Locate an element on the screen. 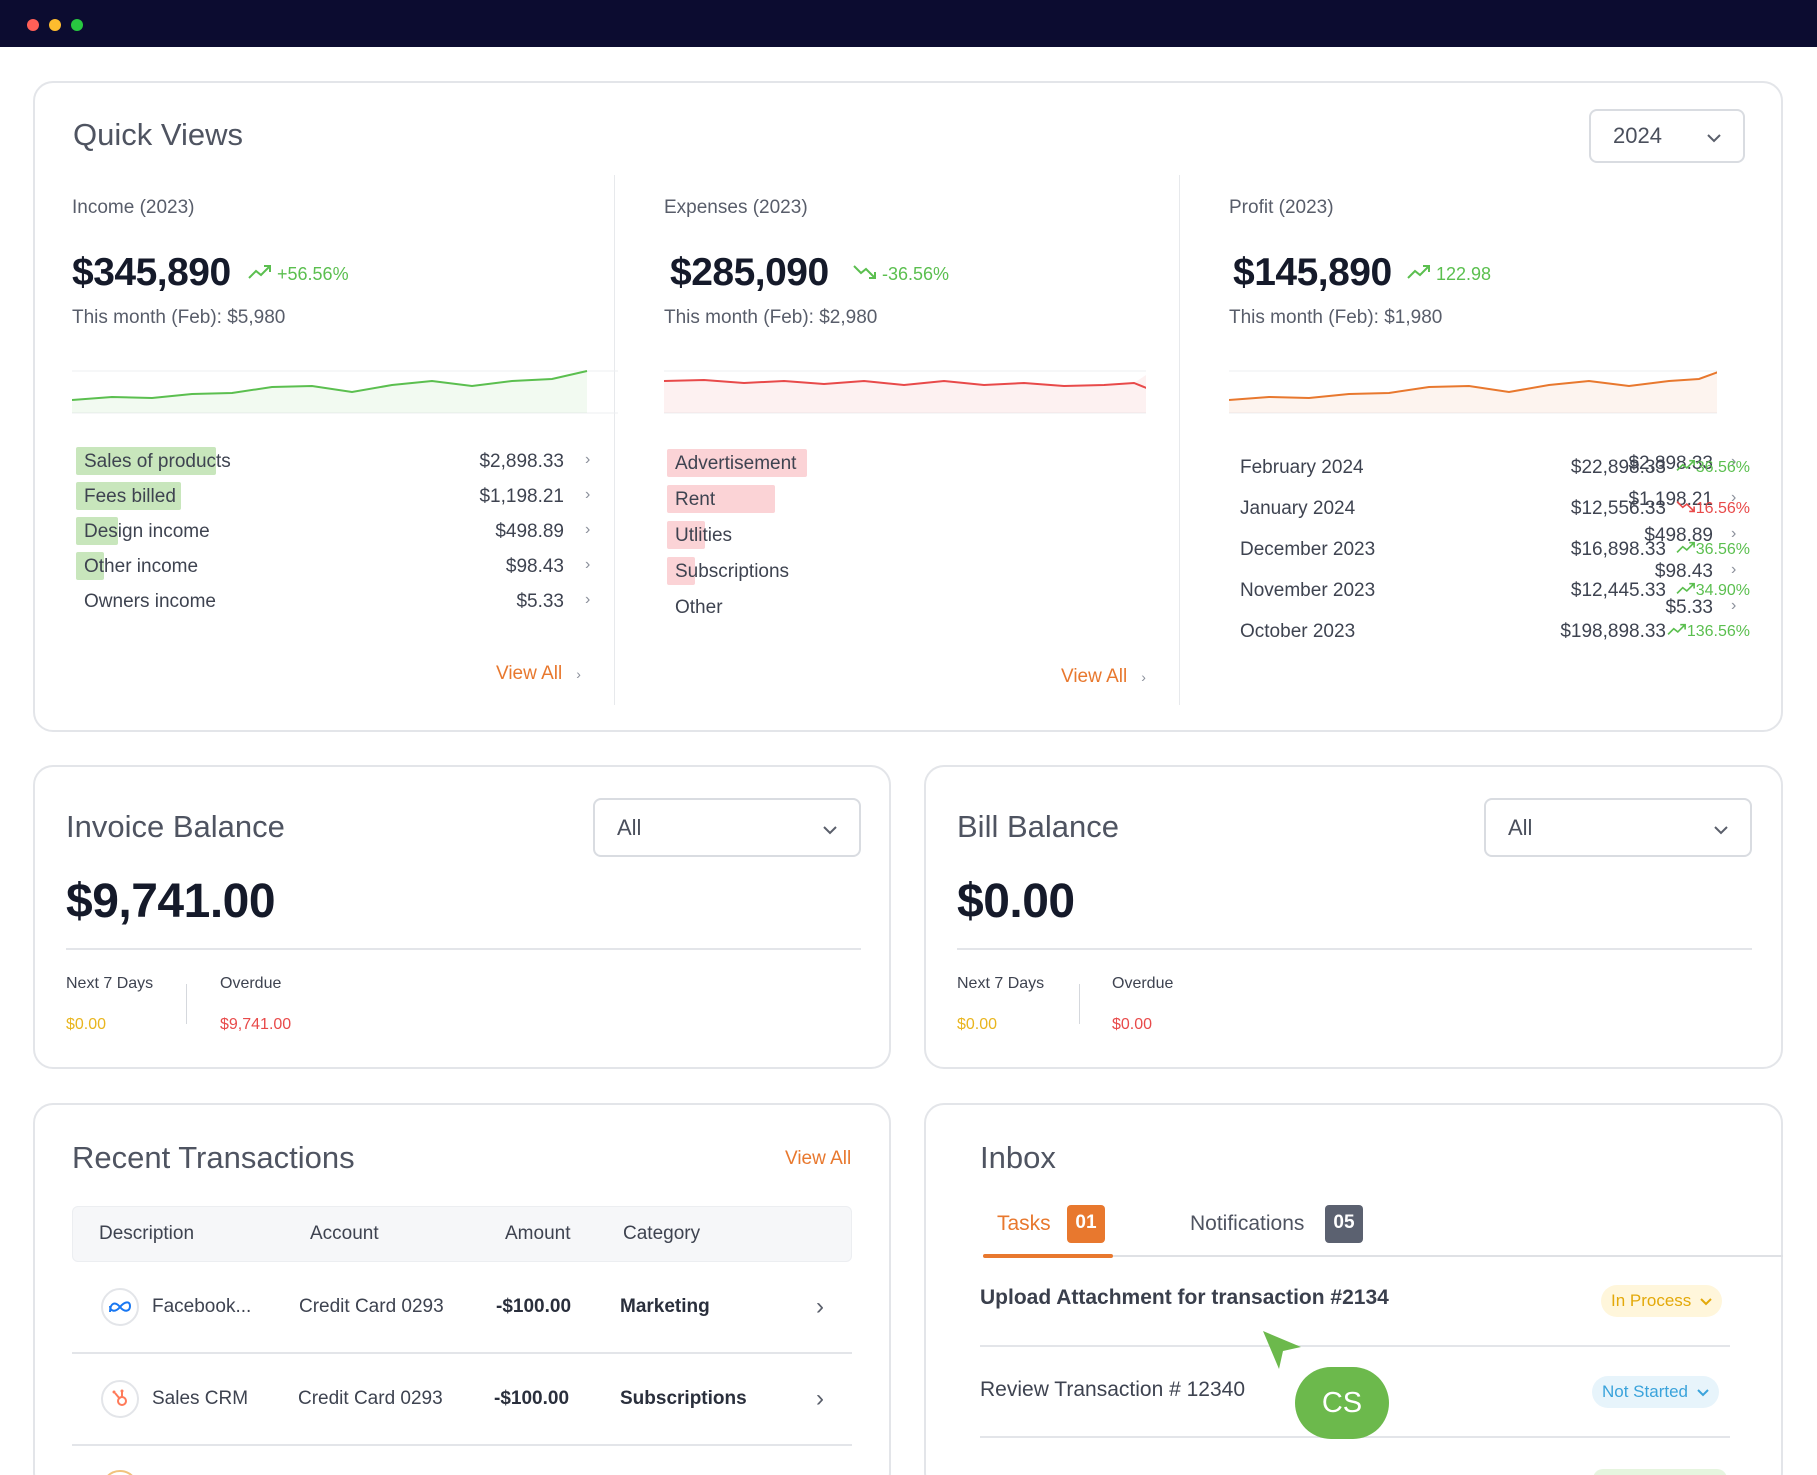 This screenshot has width=1817, height=1475. bill-filter-value: All is located at coordinates (1520, 827).